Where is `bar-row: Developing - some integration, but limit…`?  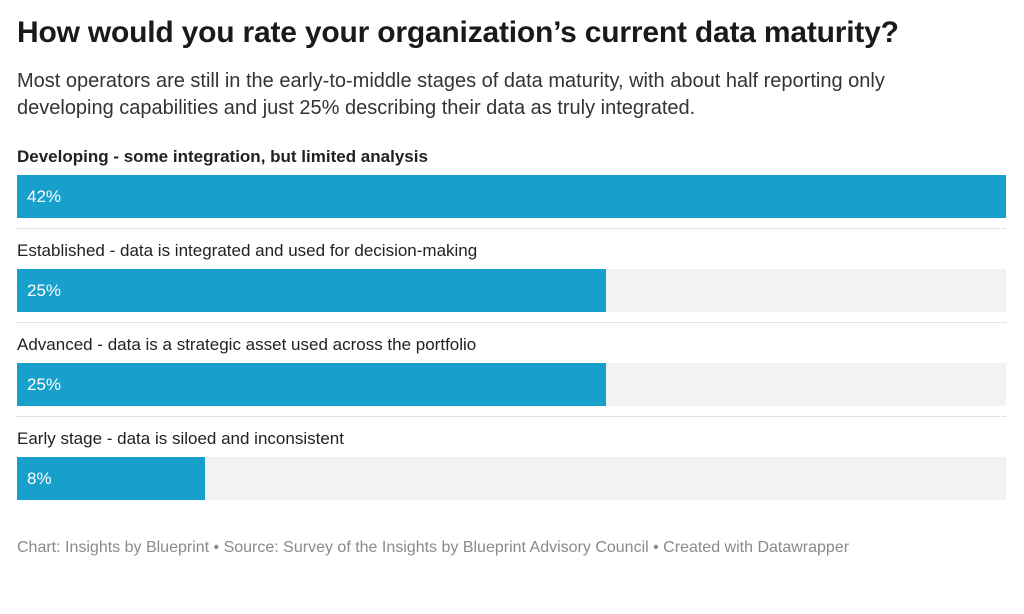
bar-row: Developing - some integration, but limit… is located at coordinates (511, 182).